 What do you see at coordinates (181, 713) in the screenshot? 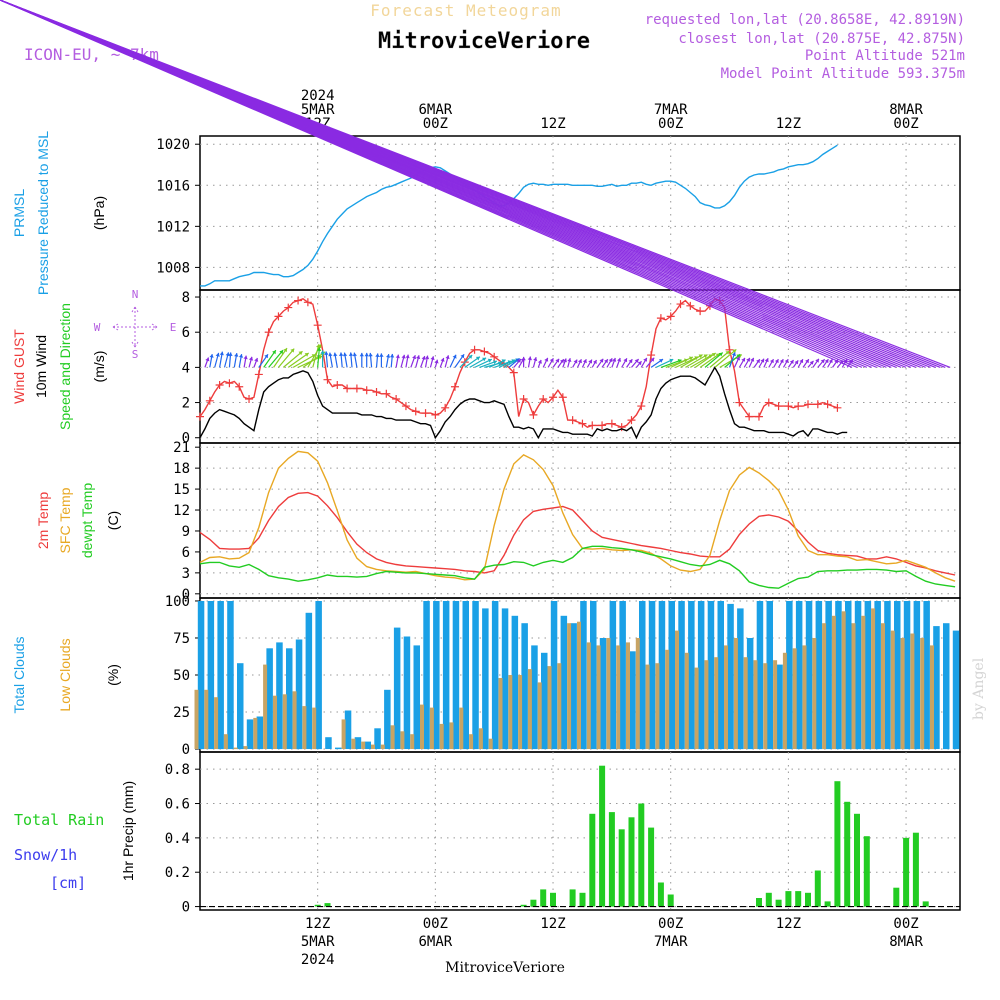
I see `y-tick-label: 25` at bounding box center [181, 713].